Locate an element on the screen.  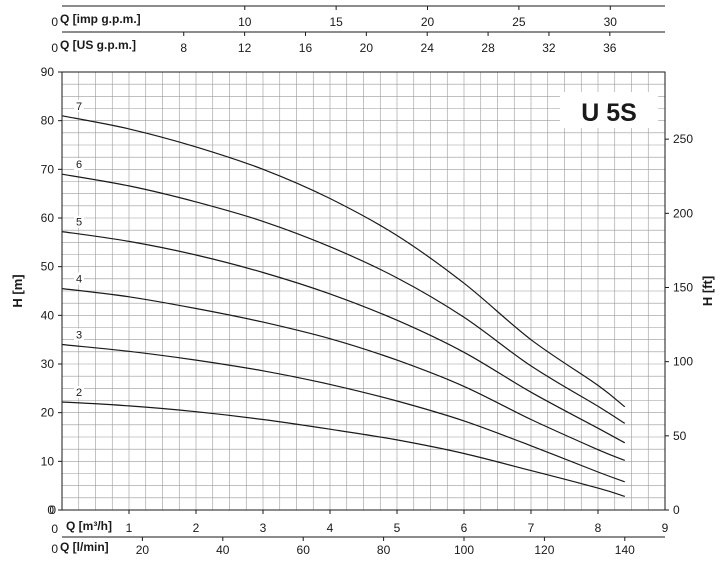
model-badge: U 5S is located at coordinates (609, 110).